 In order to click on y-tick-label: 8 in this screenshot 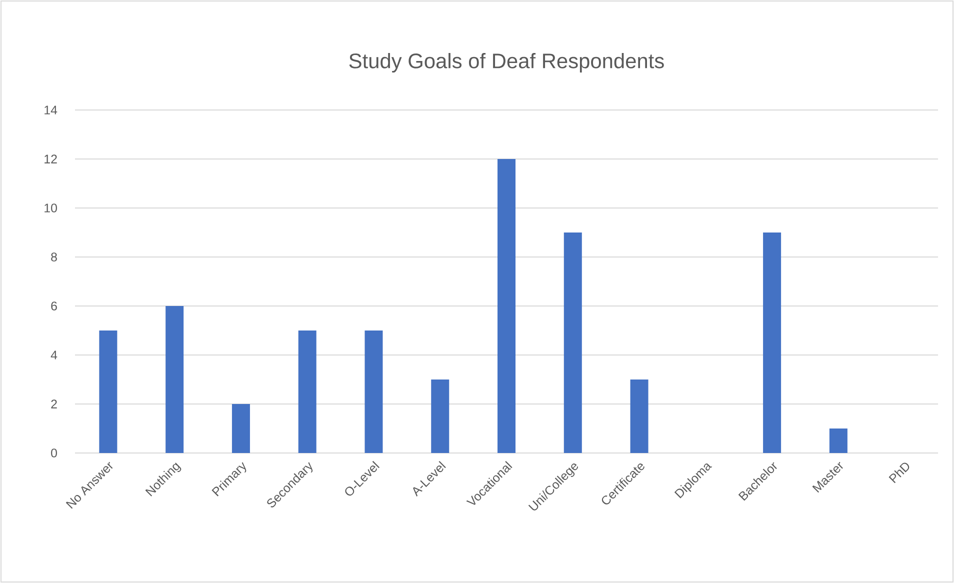, I will do `click(54, 257)`.